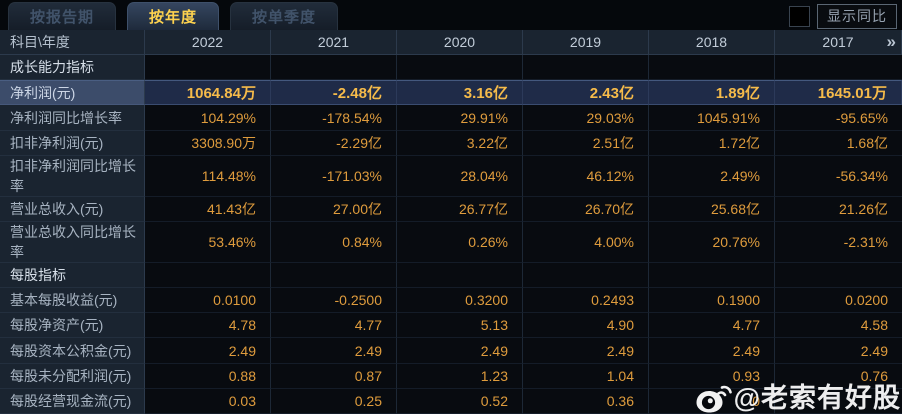 This screenshot has width=902, height=414. I want to click on cell-value: 0.76, so click(838, 376).